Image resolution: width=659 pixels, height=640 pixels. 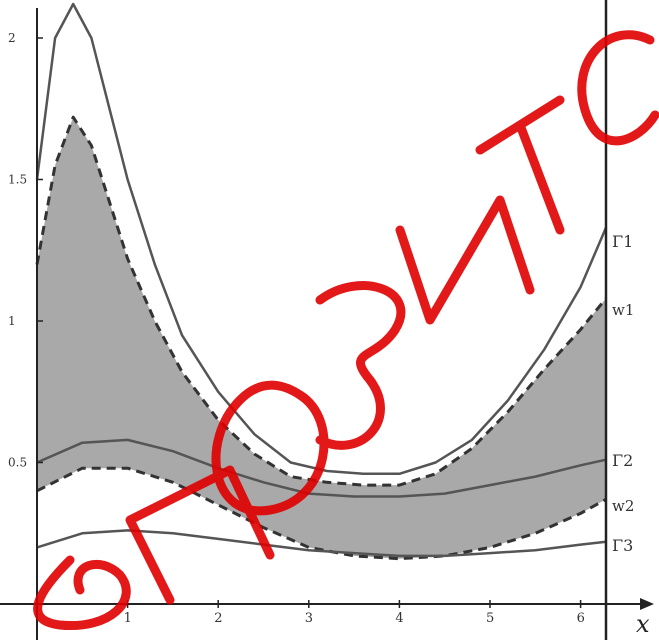 What do you see at coordinates (17, 180) in the screenshot?
I see `y-tick-label: 1.5` at bounding box center [17, 180].